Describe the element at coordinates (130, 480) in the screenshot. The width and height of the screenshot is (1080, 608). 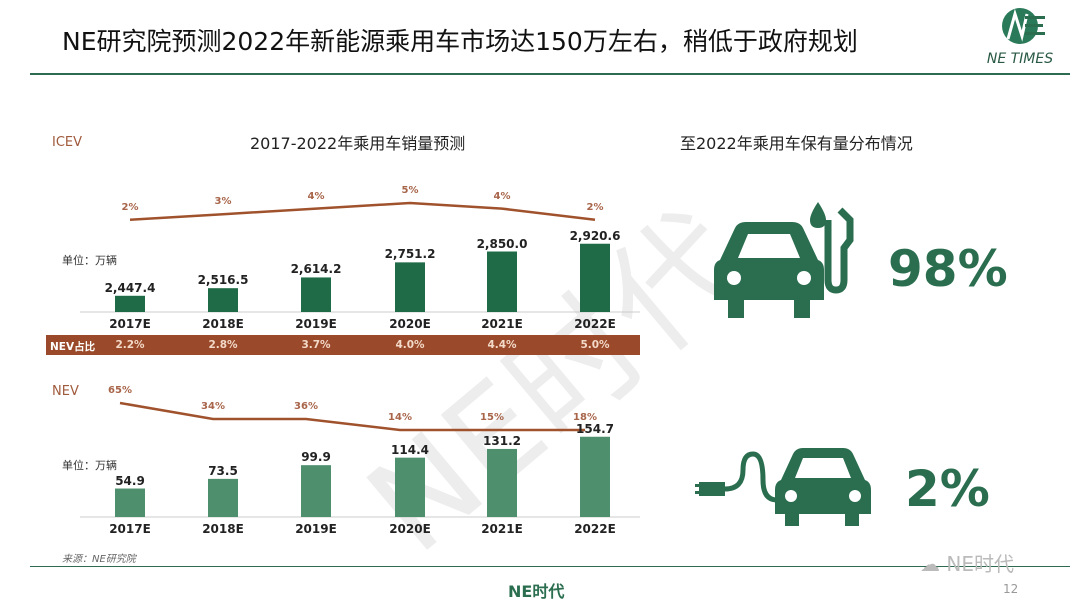
I see `bar-value-label: 54.9` at that location.